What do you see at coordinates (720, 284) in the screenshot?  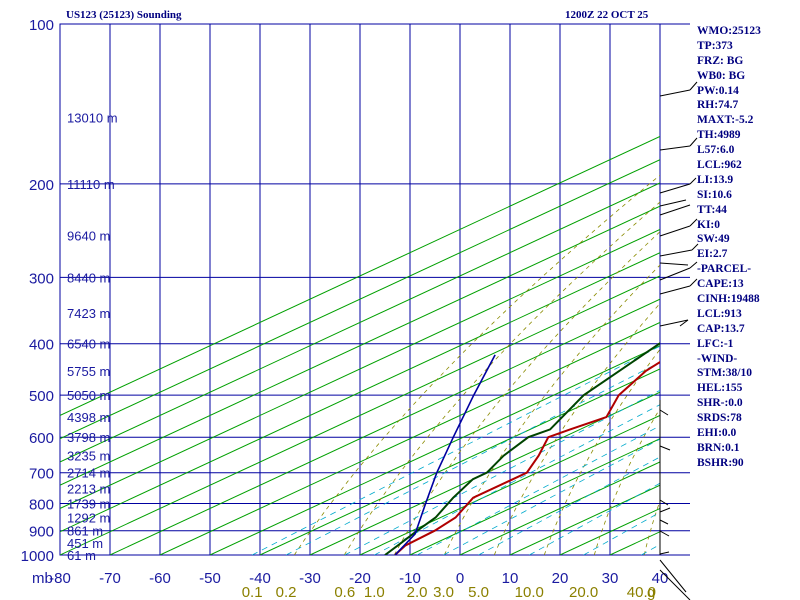 I see `sounding-index-item: CAPE:13` at bounding box center [720, 284].